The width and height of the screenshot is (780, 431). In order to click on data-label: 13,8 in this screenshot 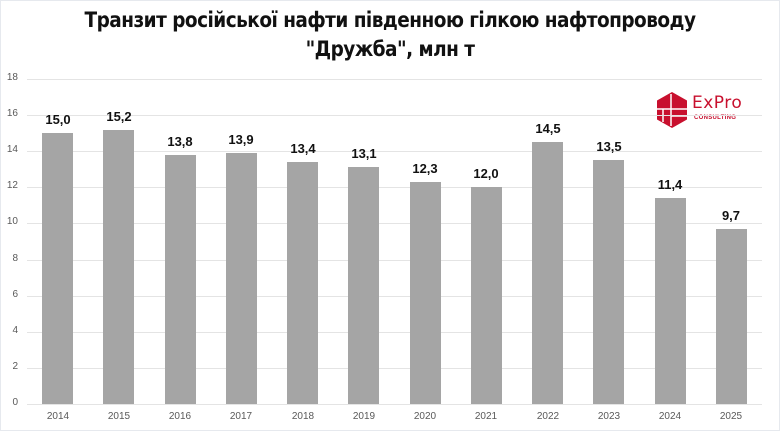, I will do `click(180, 141)`.